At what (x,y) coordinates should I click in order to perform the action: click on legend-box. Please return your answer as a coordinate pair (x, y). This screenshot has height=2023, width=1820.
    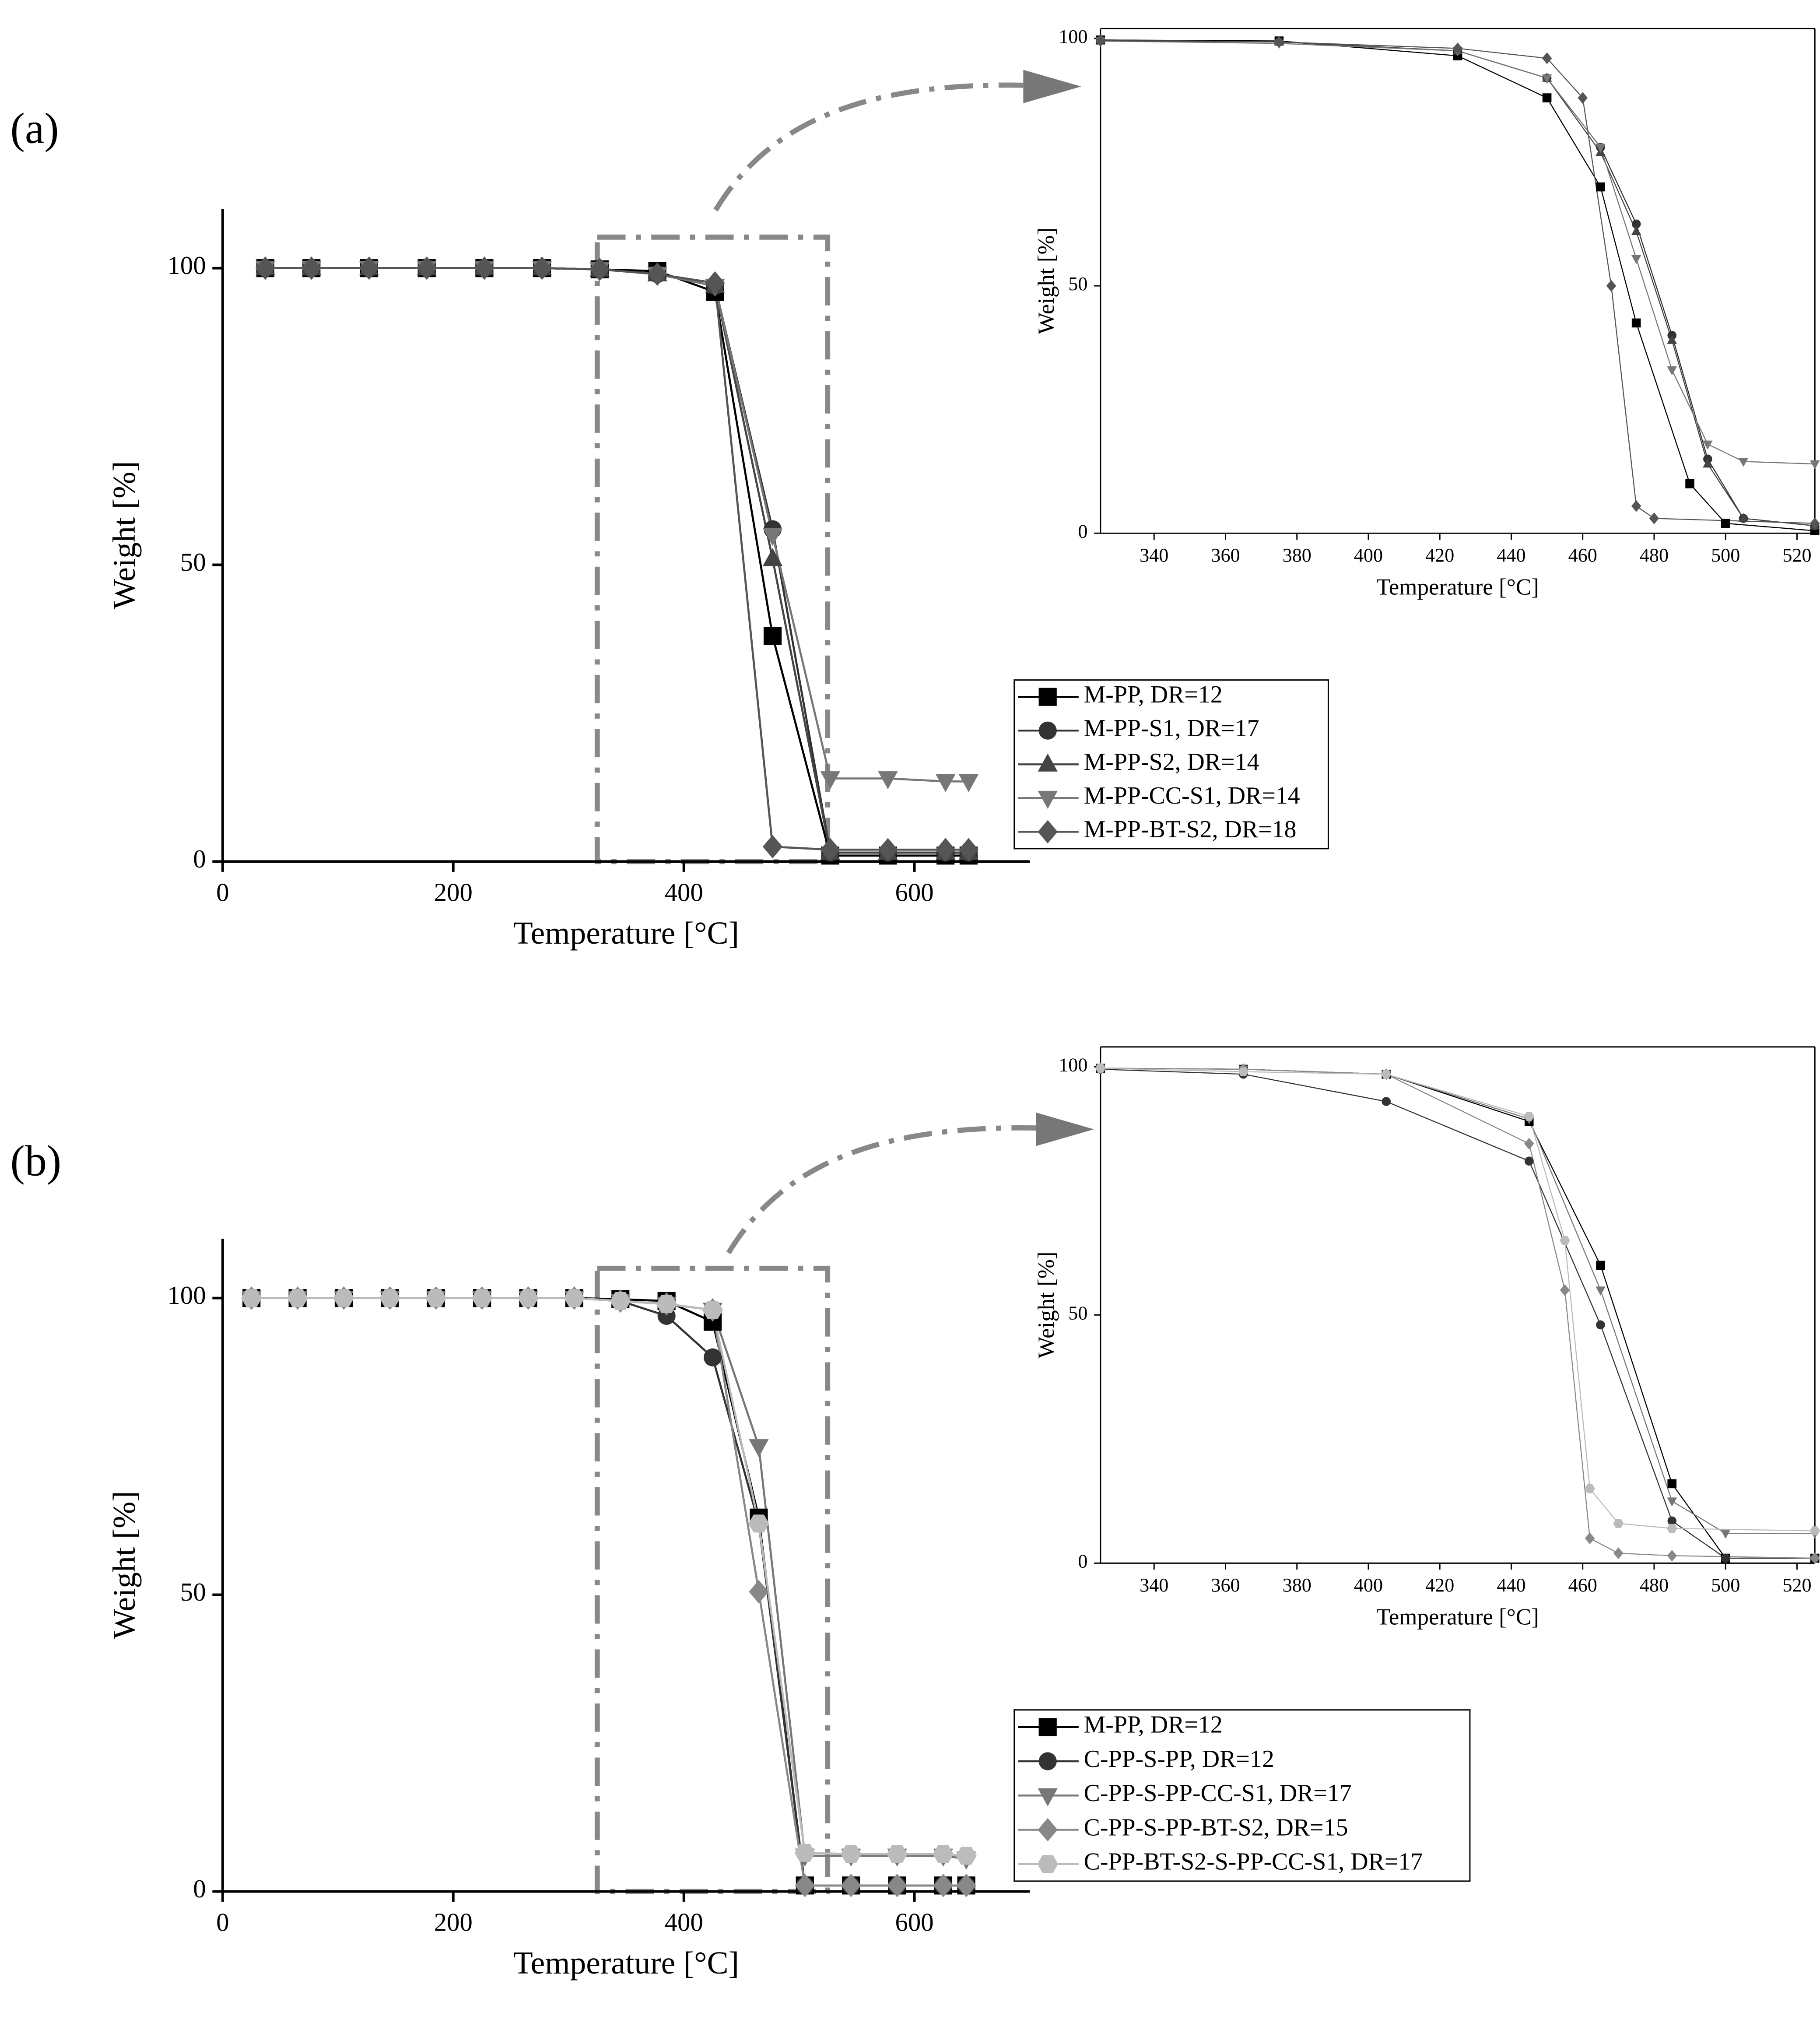
    Looking at the image, I should click on (1171, 764).